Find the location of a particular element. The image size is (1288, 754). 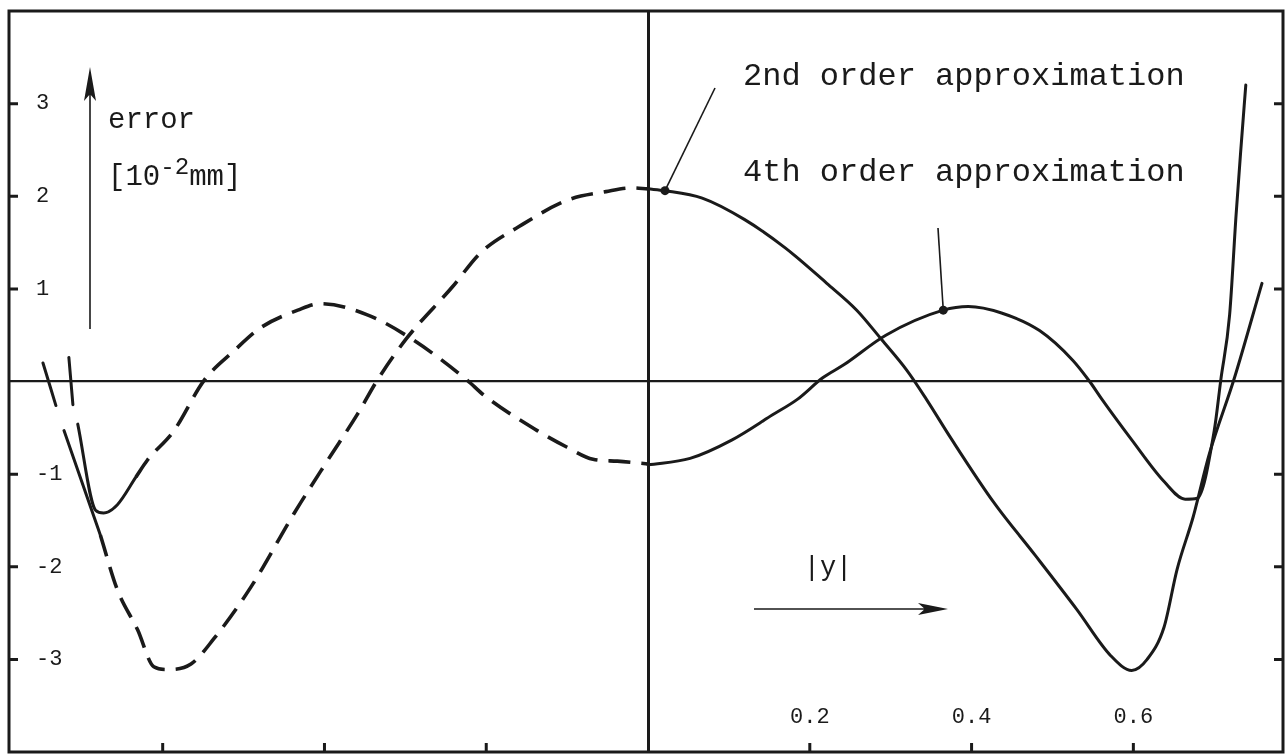

x-tick-label: 0.2 is located at coordinates (810, 717).